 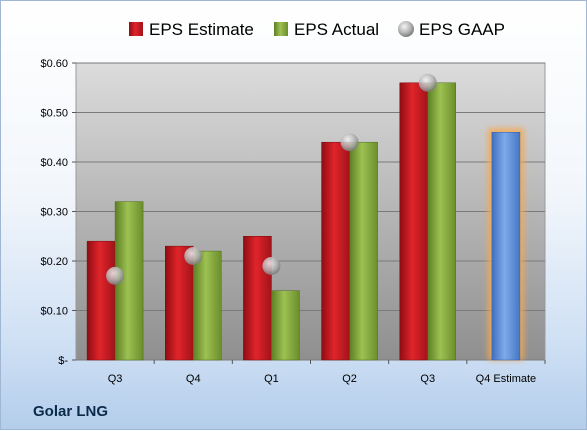 I want to click on bar-q4-estimate, so click(x=506, y=246).